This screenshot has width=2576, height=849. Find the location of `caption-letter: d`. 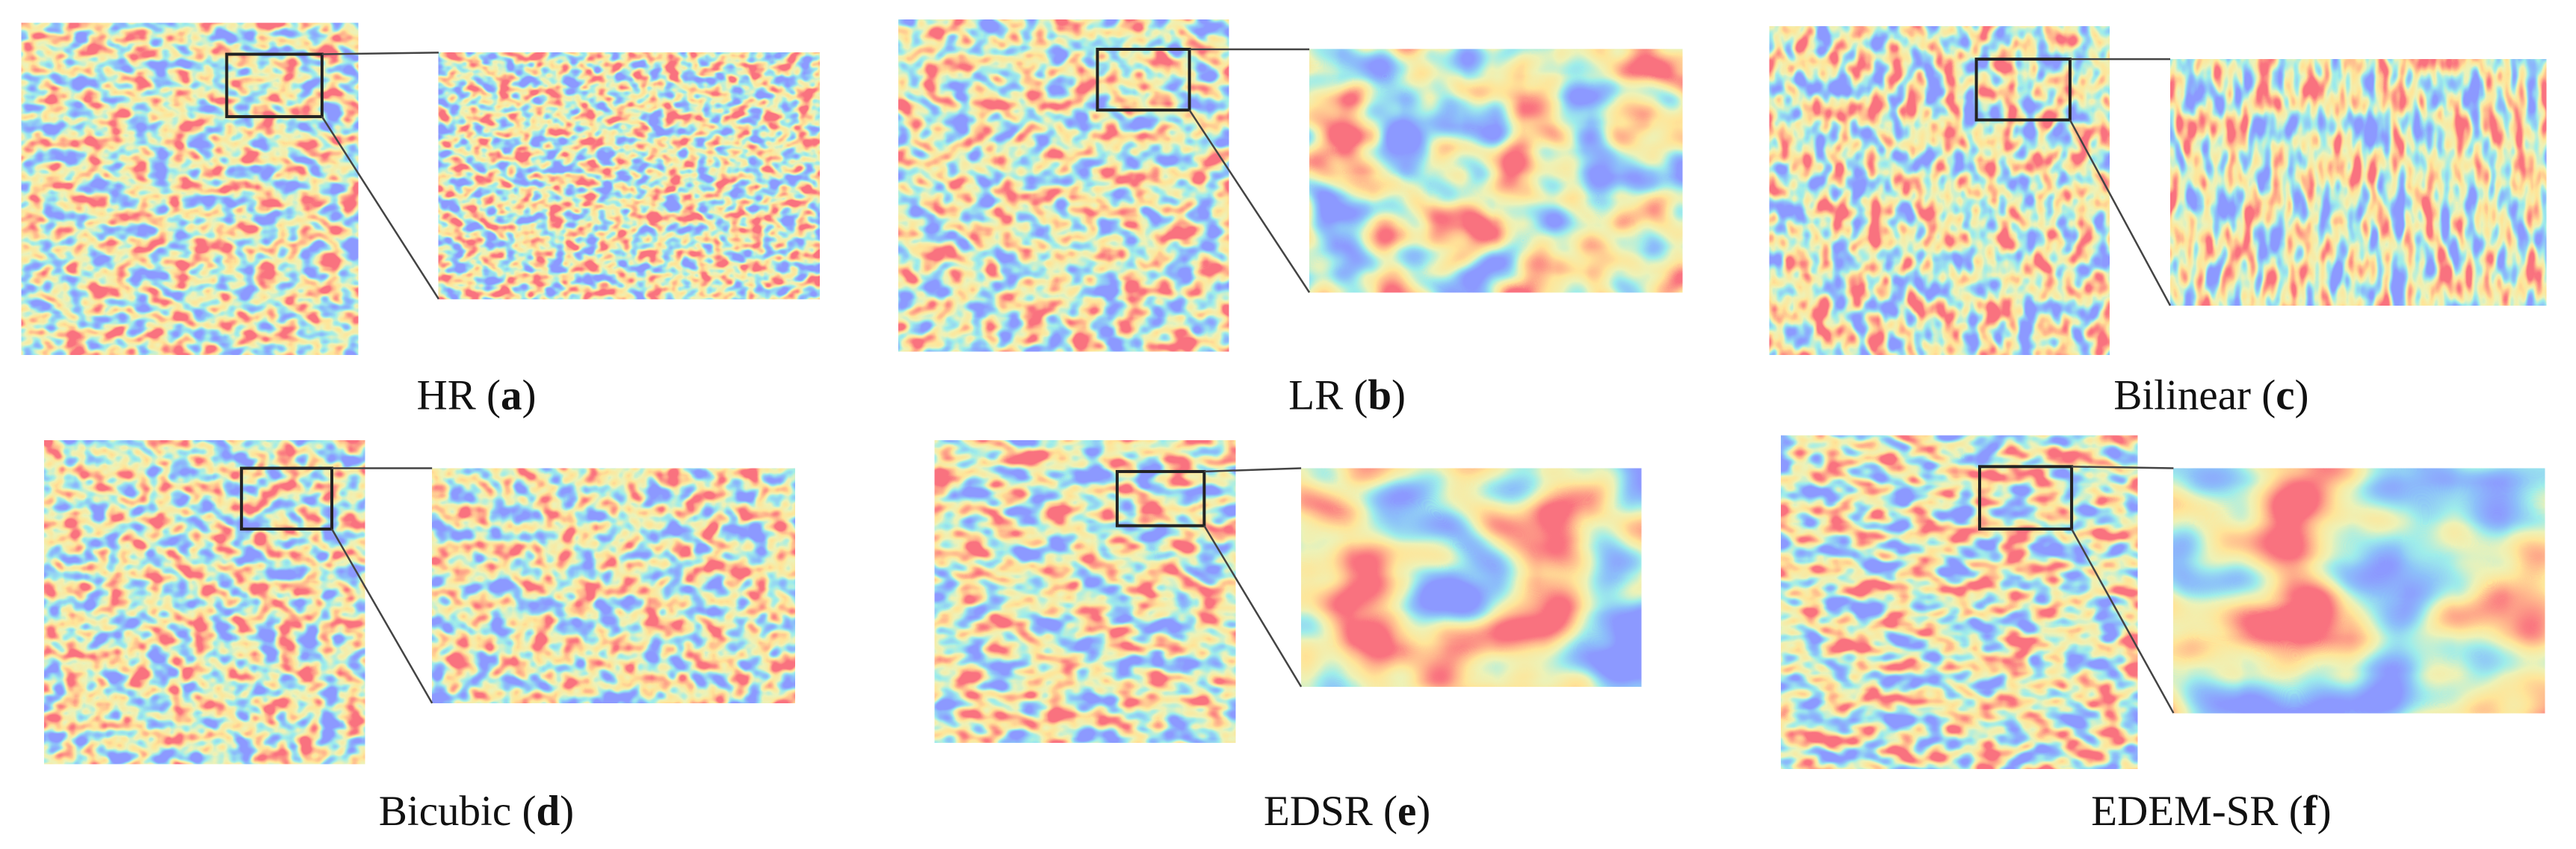

caption-letter: d is located at coordinates (548, 811).